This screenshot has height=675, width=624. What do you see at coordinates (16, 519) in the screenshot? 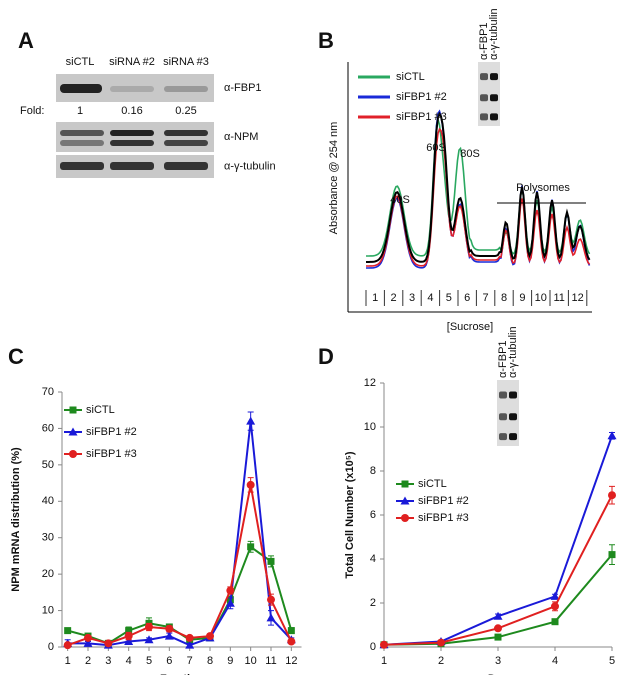
I see `y-axis-label: NPM mRNA distribution (%)` at bounding box center [16, 519].